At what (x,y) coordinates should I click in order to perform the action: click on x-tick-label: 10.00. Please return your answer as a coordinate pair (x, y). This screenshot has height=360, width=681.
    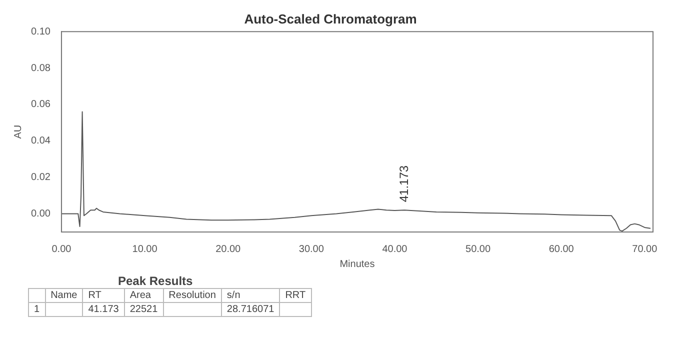
    Looking at the image, I should click on (145, 249).